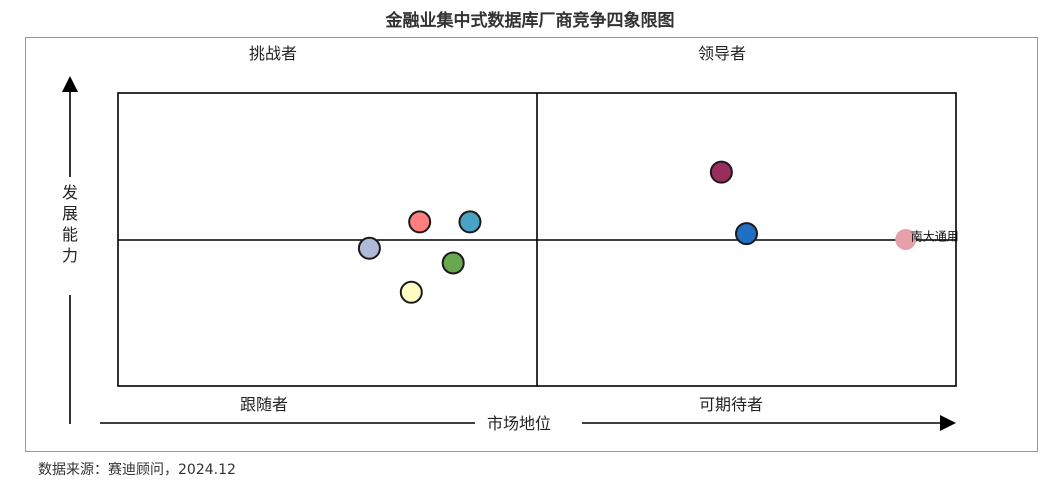 The height and width of the screenshot is (486, 1060). Describe the element at coordinates (722, 53) in the screenshot. I see `quadrant-label-top-right: 领导者` at that location.